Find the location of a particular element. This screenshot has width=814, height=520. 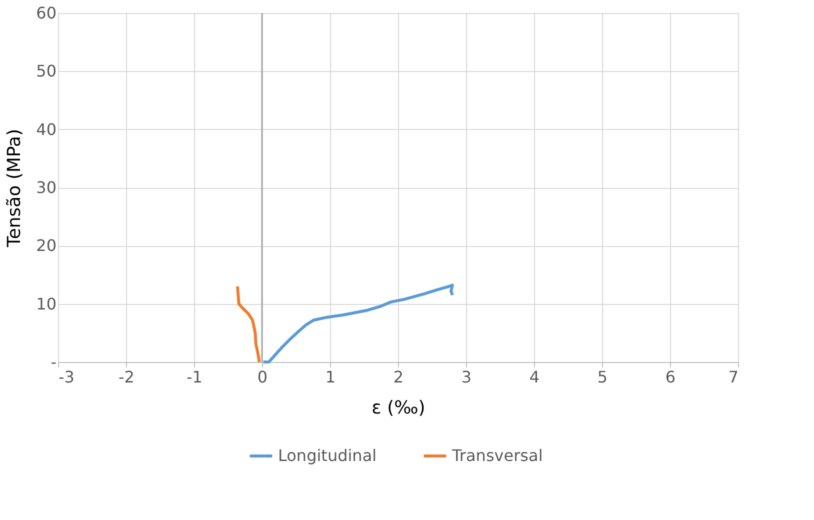

x-tick-label: 6 is located at coordinates (670, 377).